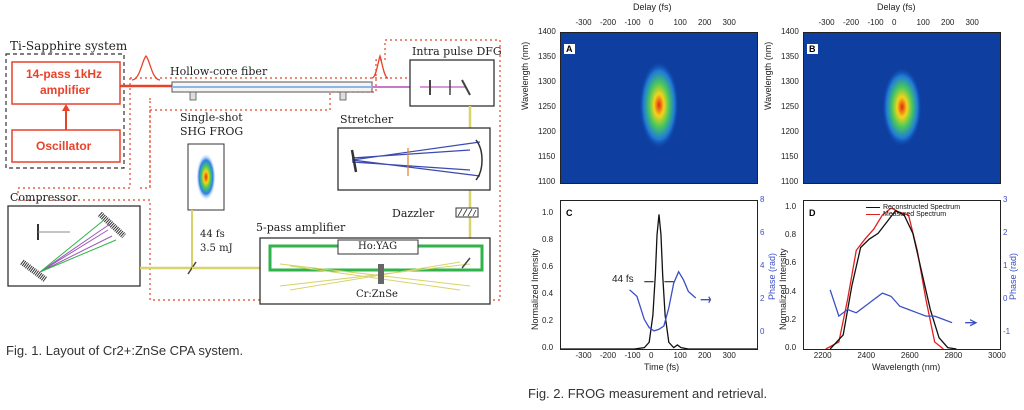 The width and height of the screenshot is (1024, 410). Describe the element at coordinates (659, 282) in the screenshot. I see `intensity-line` at that location.